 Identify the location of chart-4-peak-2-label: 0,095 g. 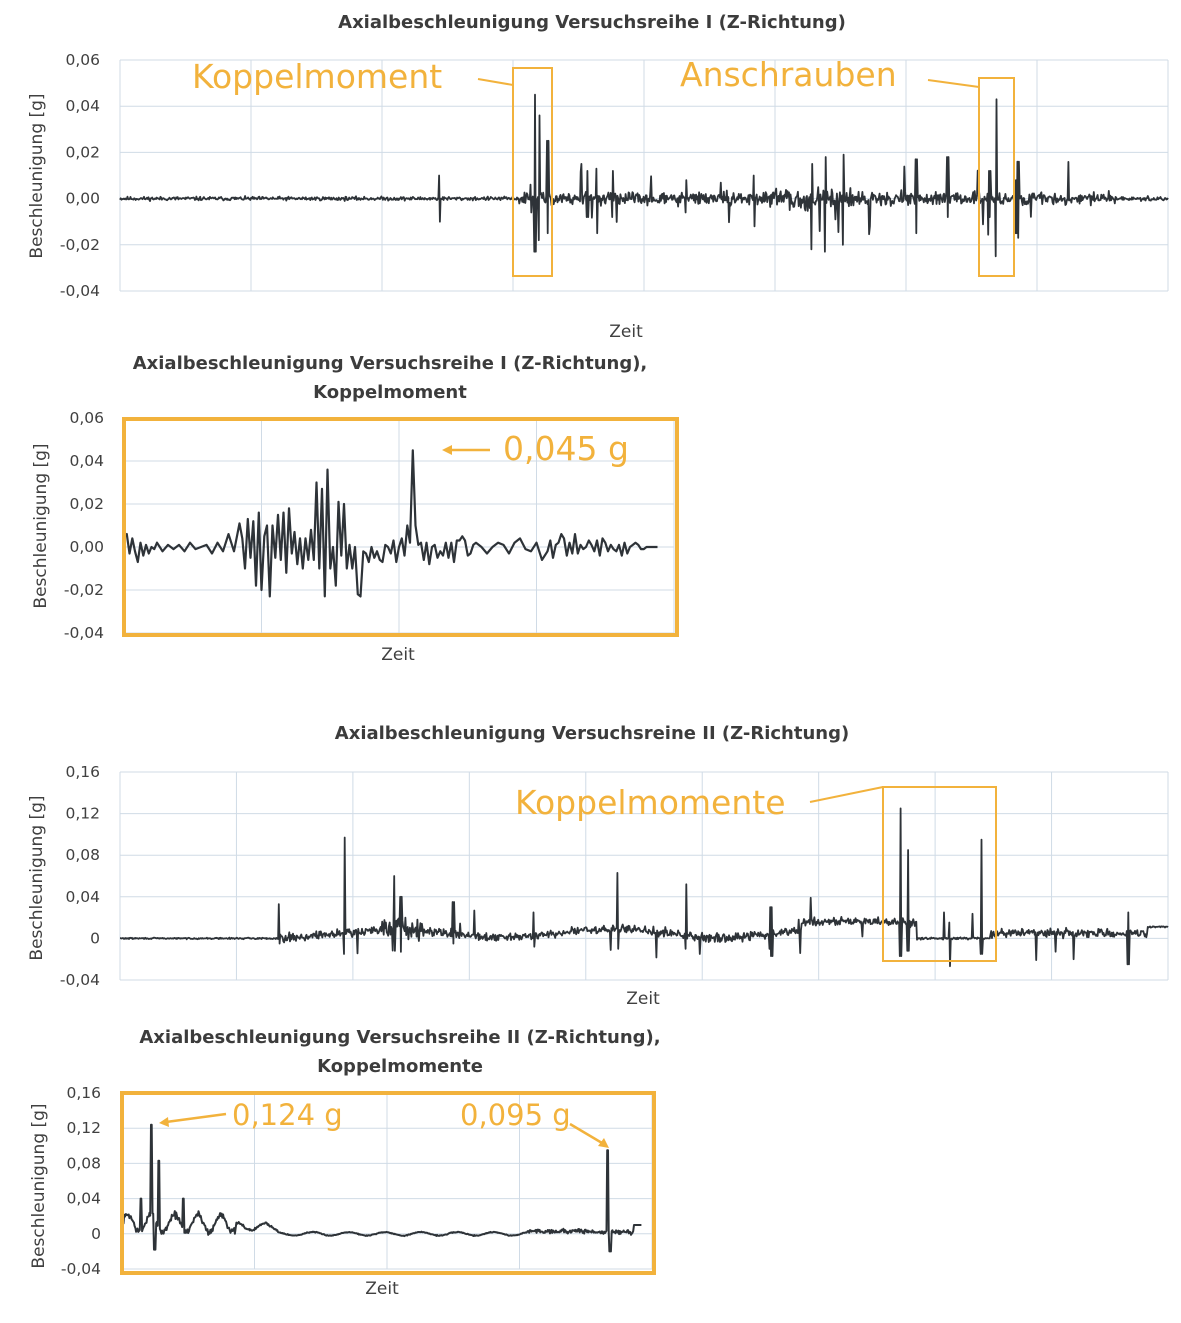
(515, 1115).